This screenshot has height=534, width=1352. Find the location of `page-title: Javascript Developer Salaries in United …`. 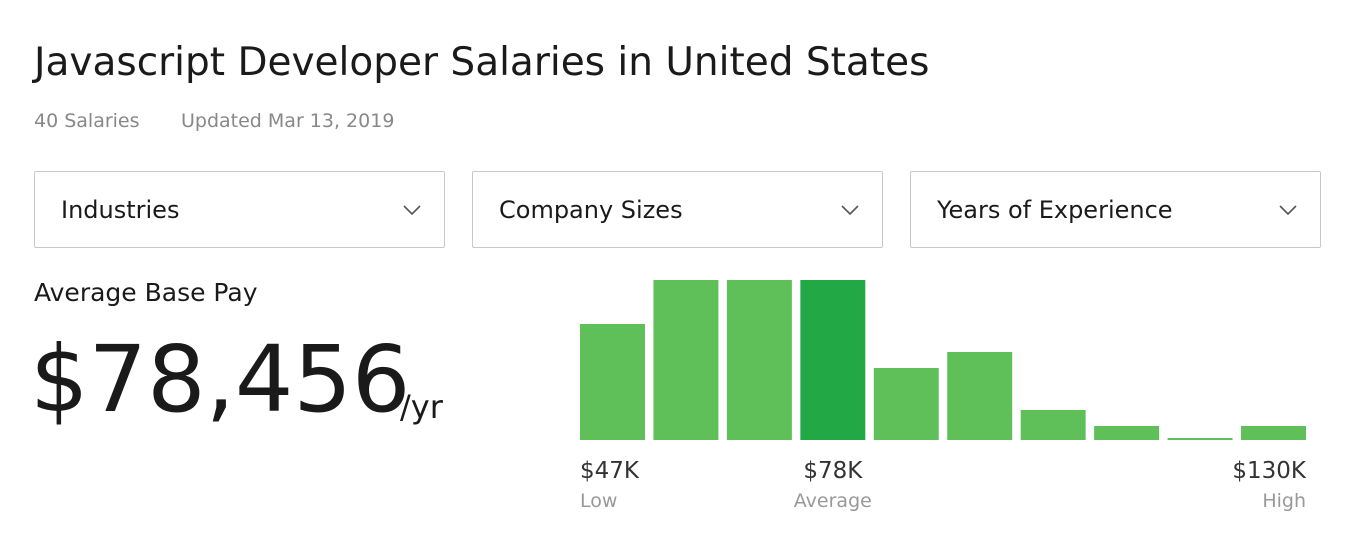

page-title: Javascript Developer Salaries in United … is located at coordinates (482, 62).